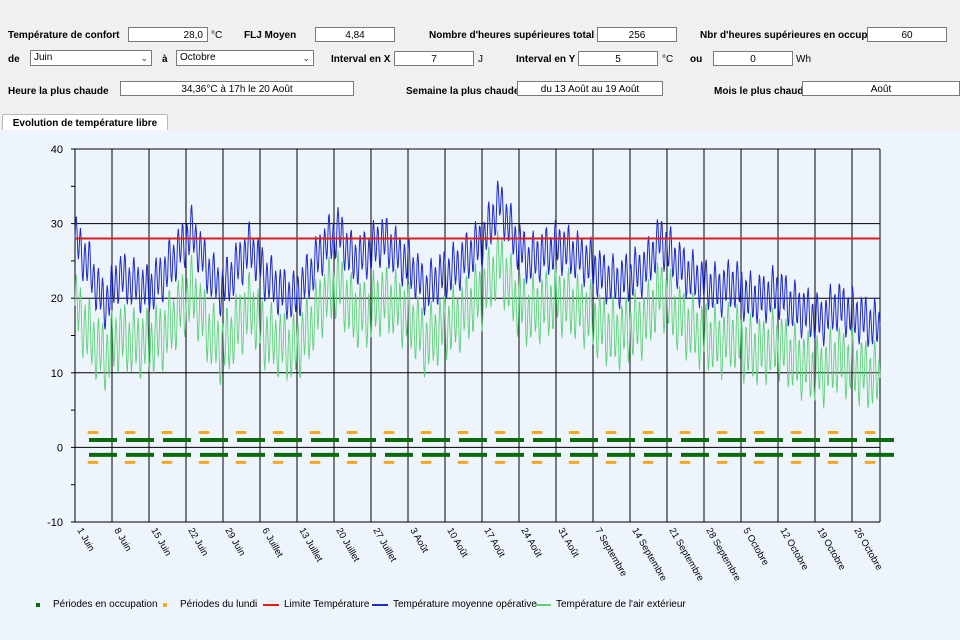 The width and height of the screenshot is (960, 640). I want to click on x-tick-label: 14 Septembre, so click(648, 554).